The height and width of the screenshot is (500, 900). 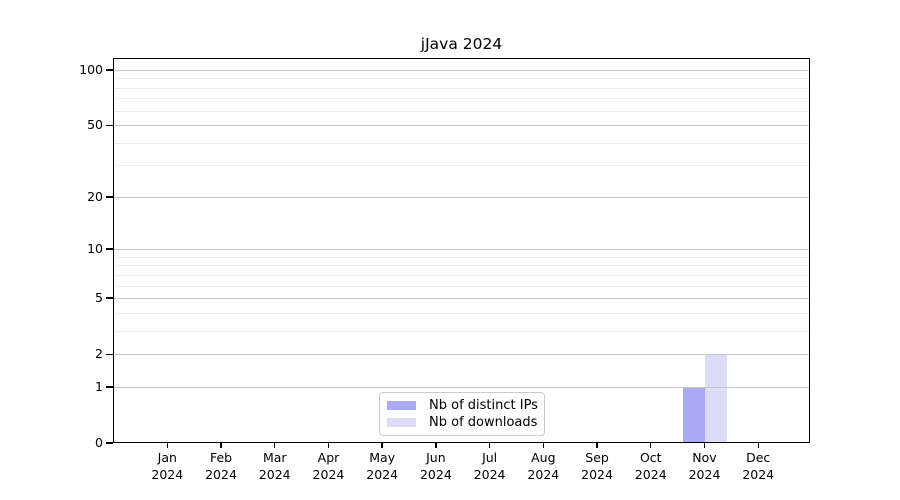 What do you see at coordinates (167, 466) in the screenshot?
I see `x-tick-label-jan: Jan 2024` at bounding box center [167, 466].